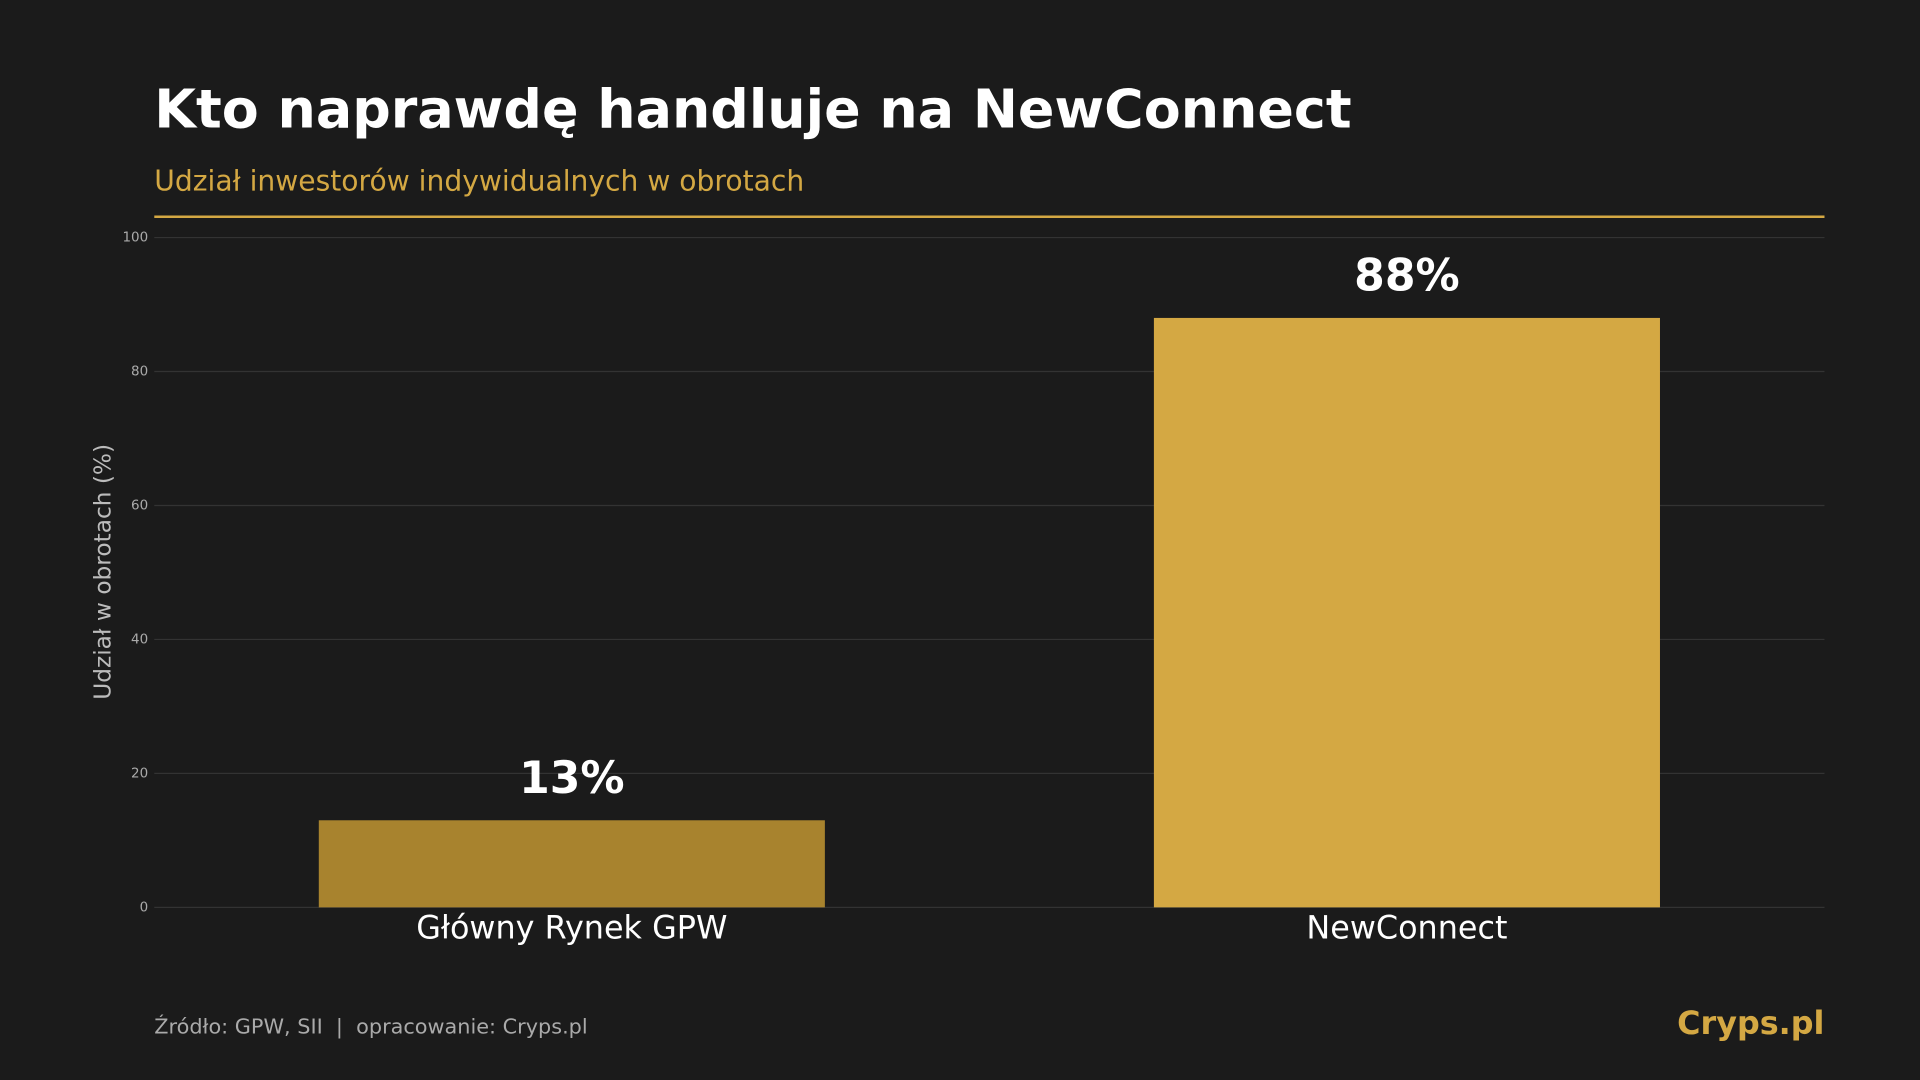  What do you see at coordinates (139, 505) in the screenshot?
I see `y-tick-label: 60` at bounding box center [139, 505].